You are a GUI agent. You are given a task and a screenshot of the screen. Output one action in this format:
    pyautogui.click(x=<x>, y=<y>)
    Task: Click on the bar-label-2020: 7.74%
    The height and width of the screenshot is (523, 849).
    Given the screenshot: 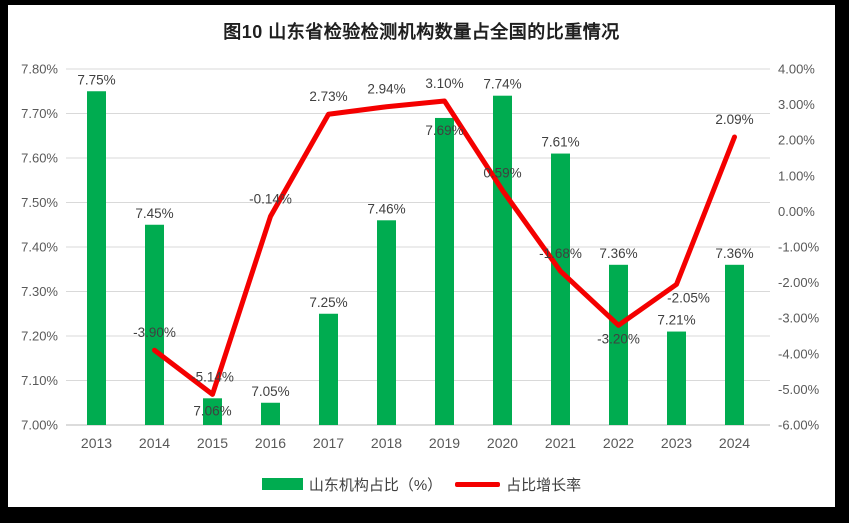 What is the action you would take?
    pyautogui.click(x=502, y=84)
    